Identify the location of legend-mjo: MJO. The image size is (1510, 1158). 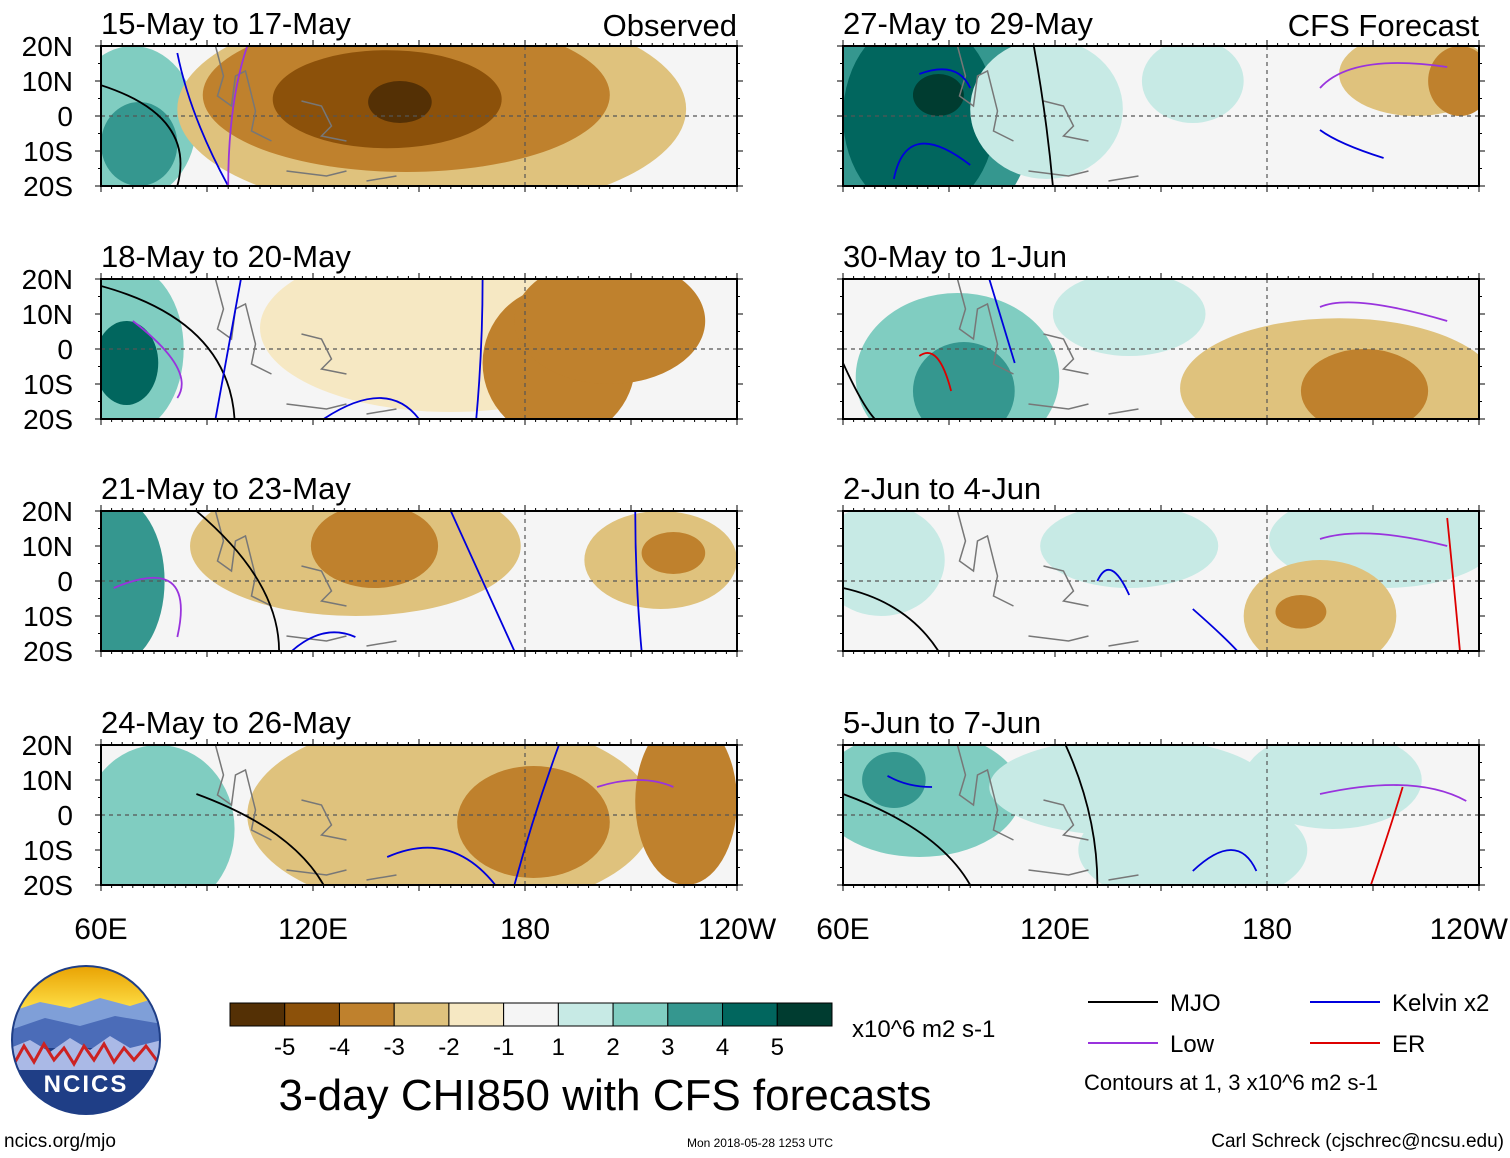
(1195, 1003).